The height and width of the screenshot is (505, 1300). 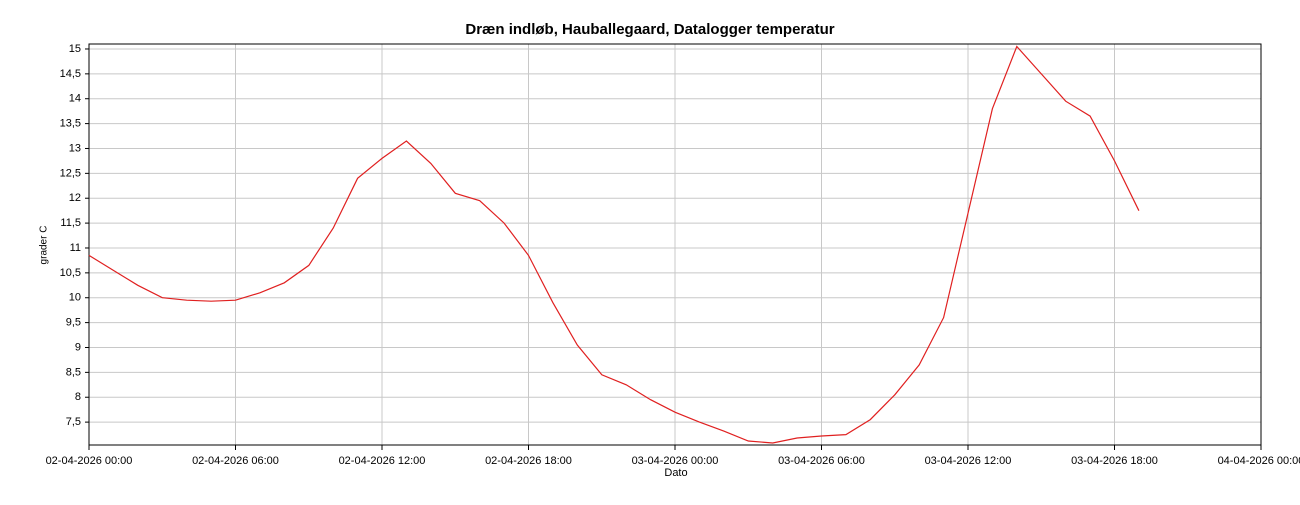 I want to click on y-tick-label: 13, so click(x=75, y=148).